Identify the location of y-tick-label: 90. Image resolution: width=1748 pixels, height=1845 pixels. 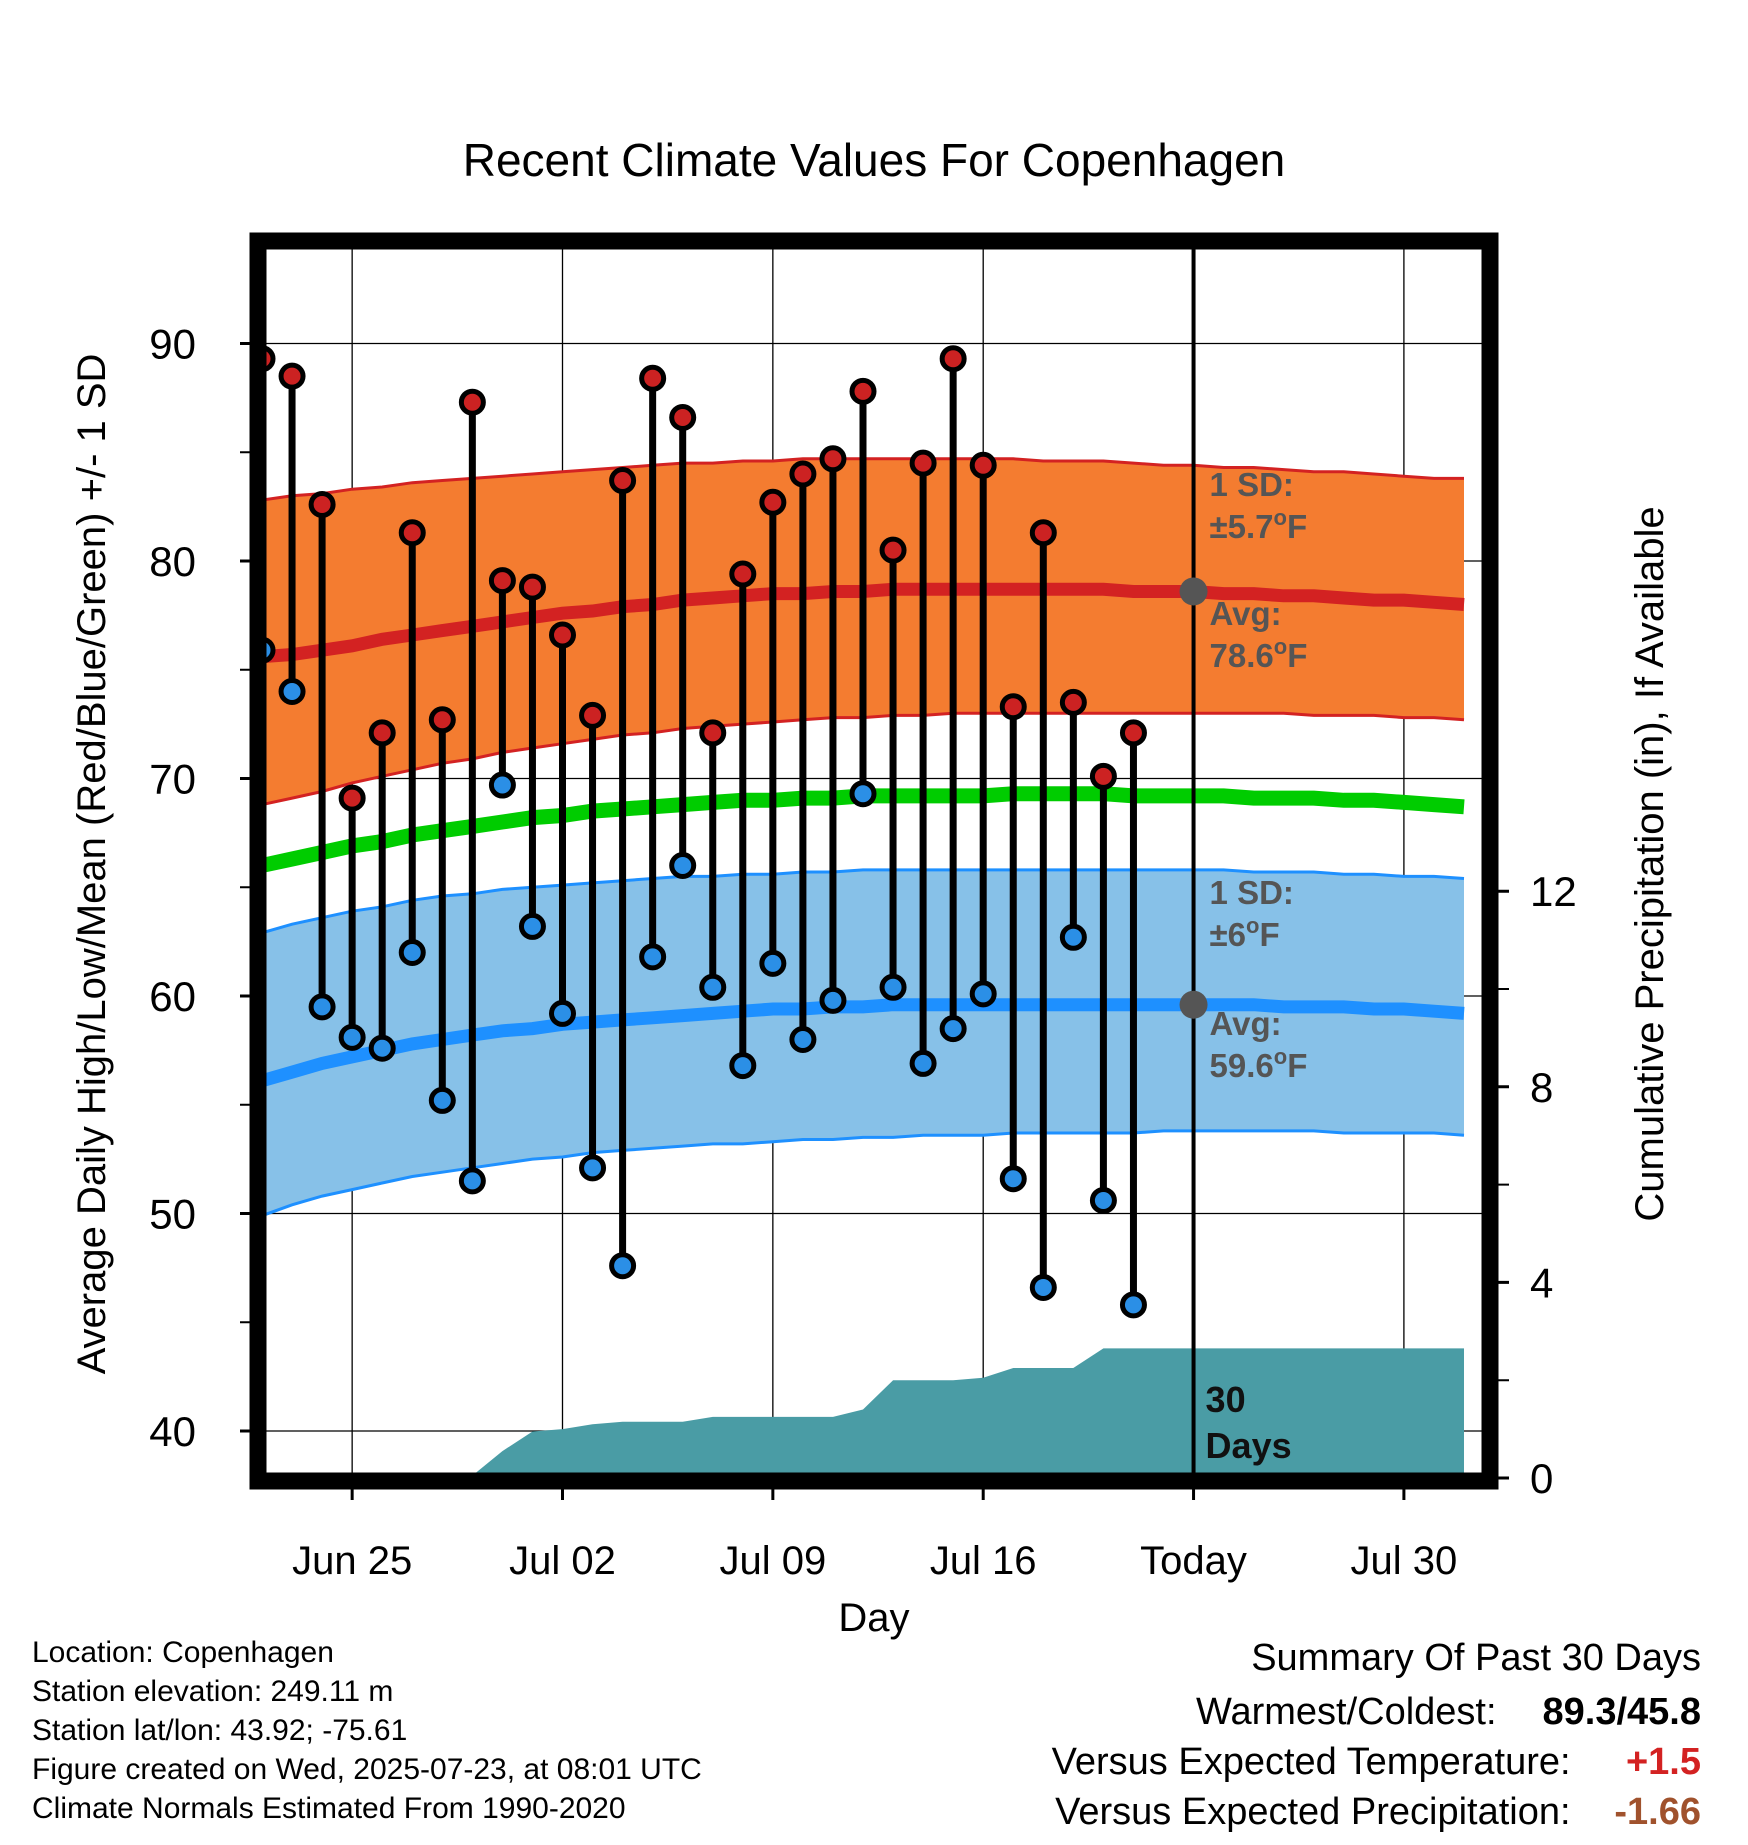
(172, 344).